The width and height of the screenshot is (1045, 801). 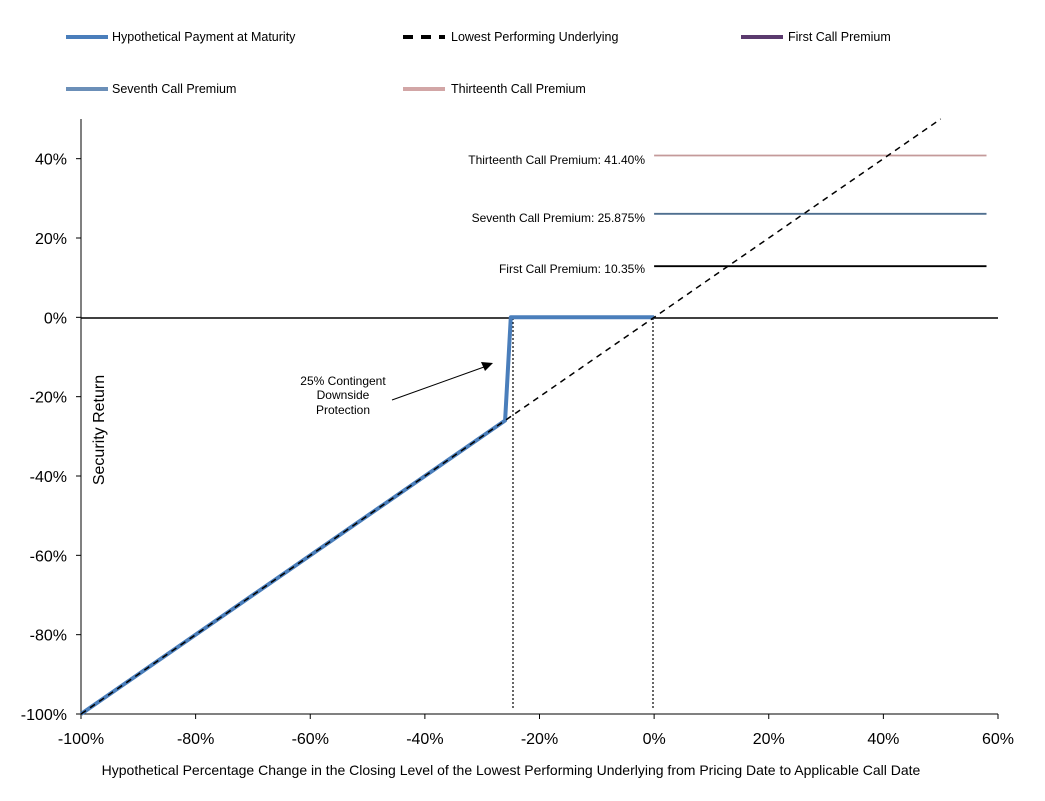 What do you see at coordinates (48, 636) in the screenshot?
I see `y-tick-label: -80%` at bounding box center [48, 636].